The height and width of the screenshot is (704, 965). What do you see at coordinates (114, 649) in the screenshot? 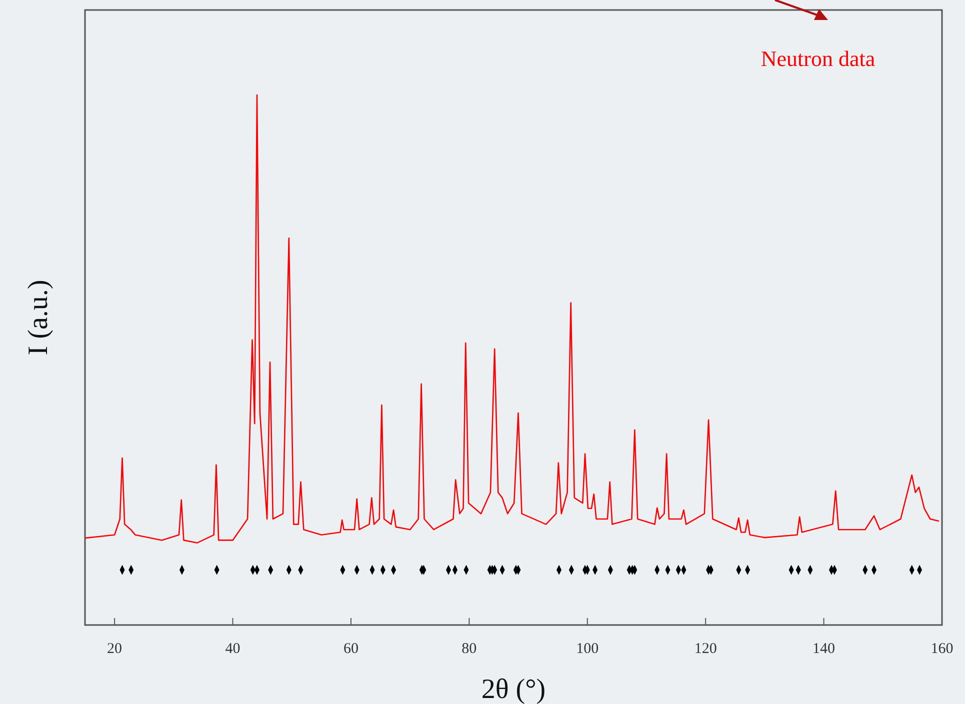
I see `x-tick-label: 20` at bounding box center [114, 649].